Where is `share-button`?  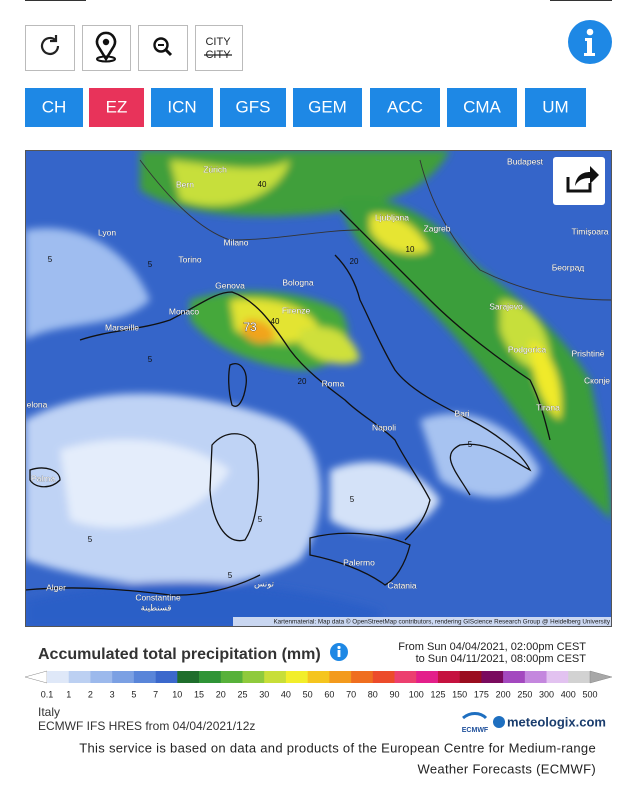
share-button is located at coordinates (579, 181).